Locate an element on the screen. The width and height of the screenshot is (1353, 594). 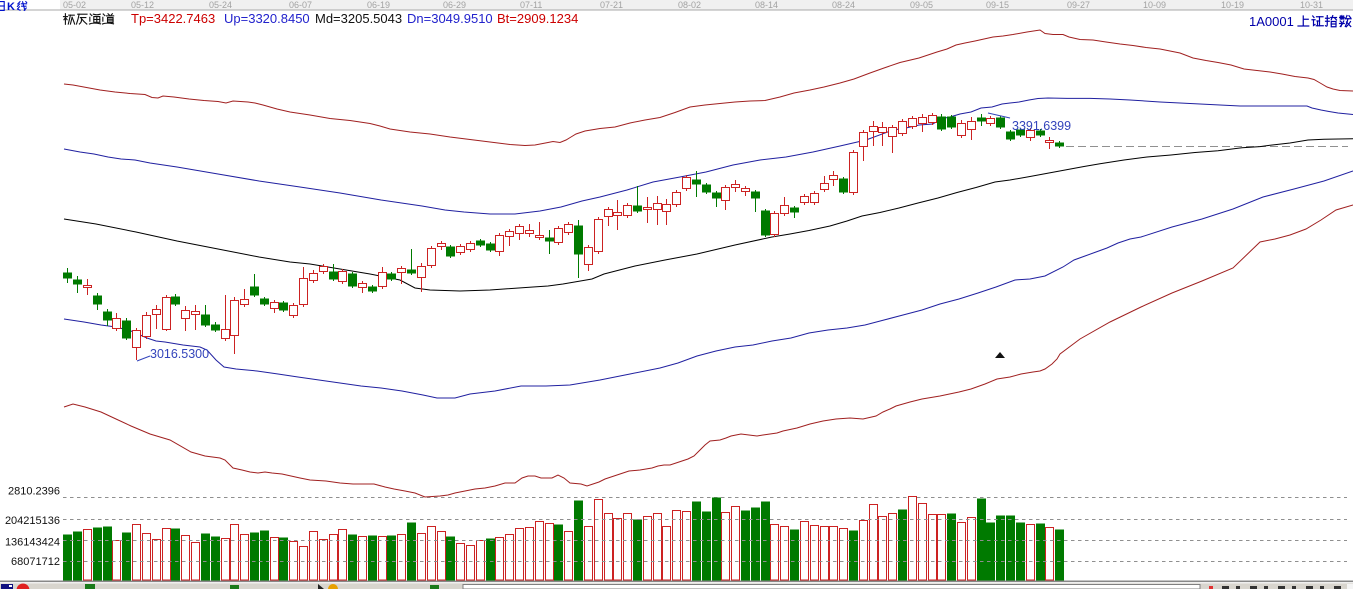
svg-text: 07-11 is located at coordinates (531, 5).